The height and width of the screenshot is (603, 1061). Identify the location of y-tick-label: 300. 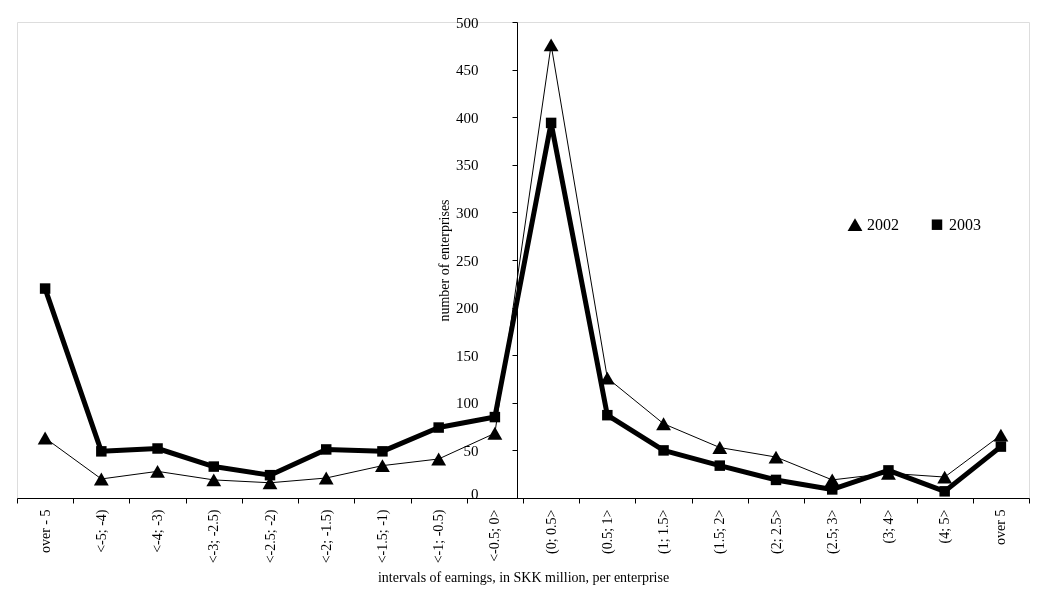
(467, 212).